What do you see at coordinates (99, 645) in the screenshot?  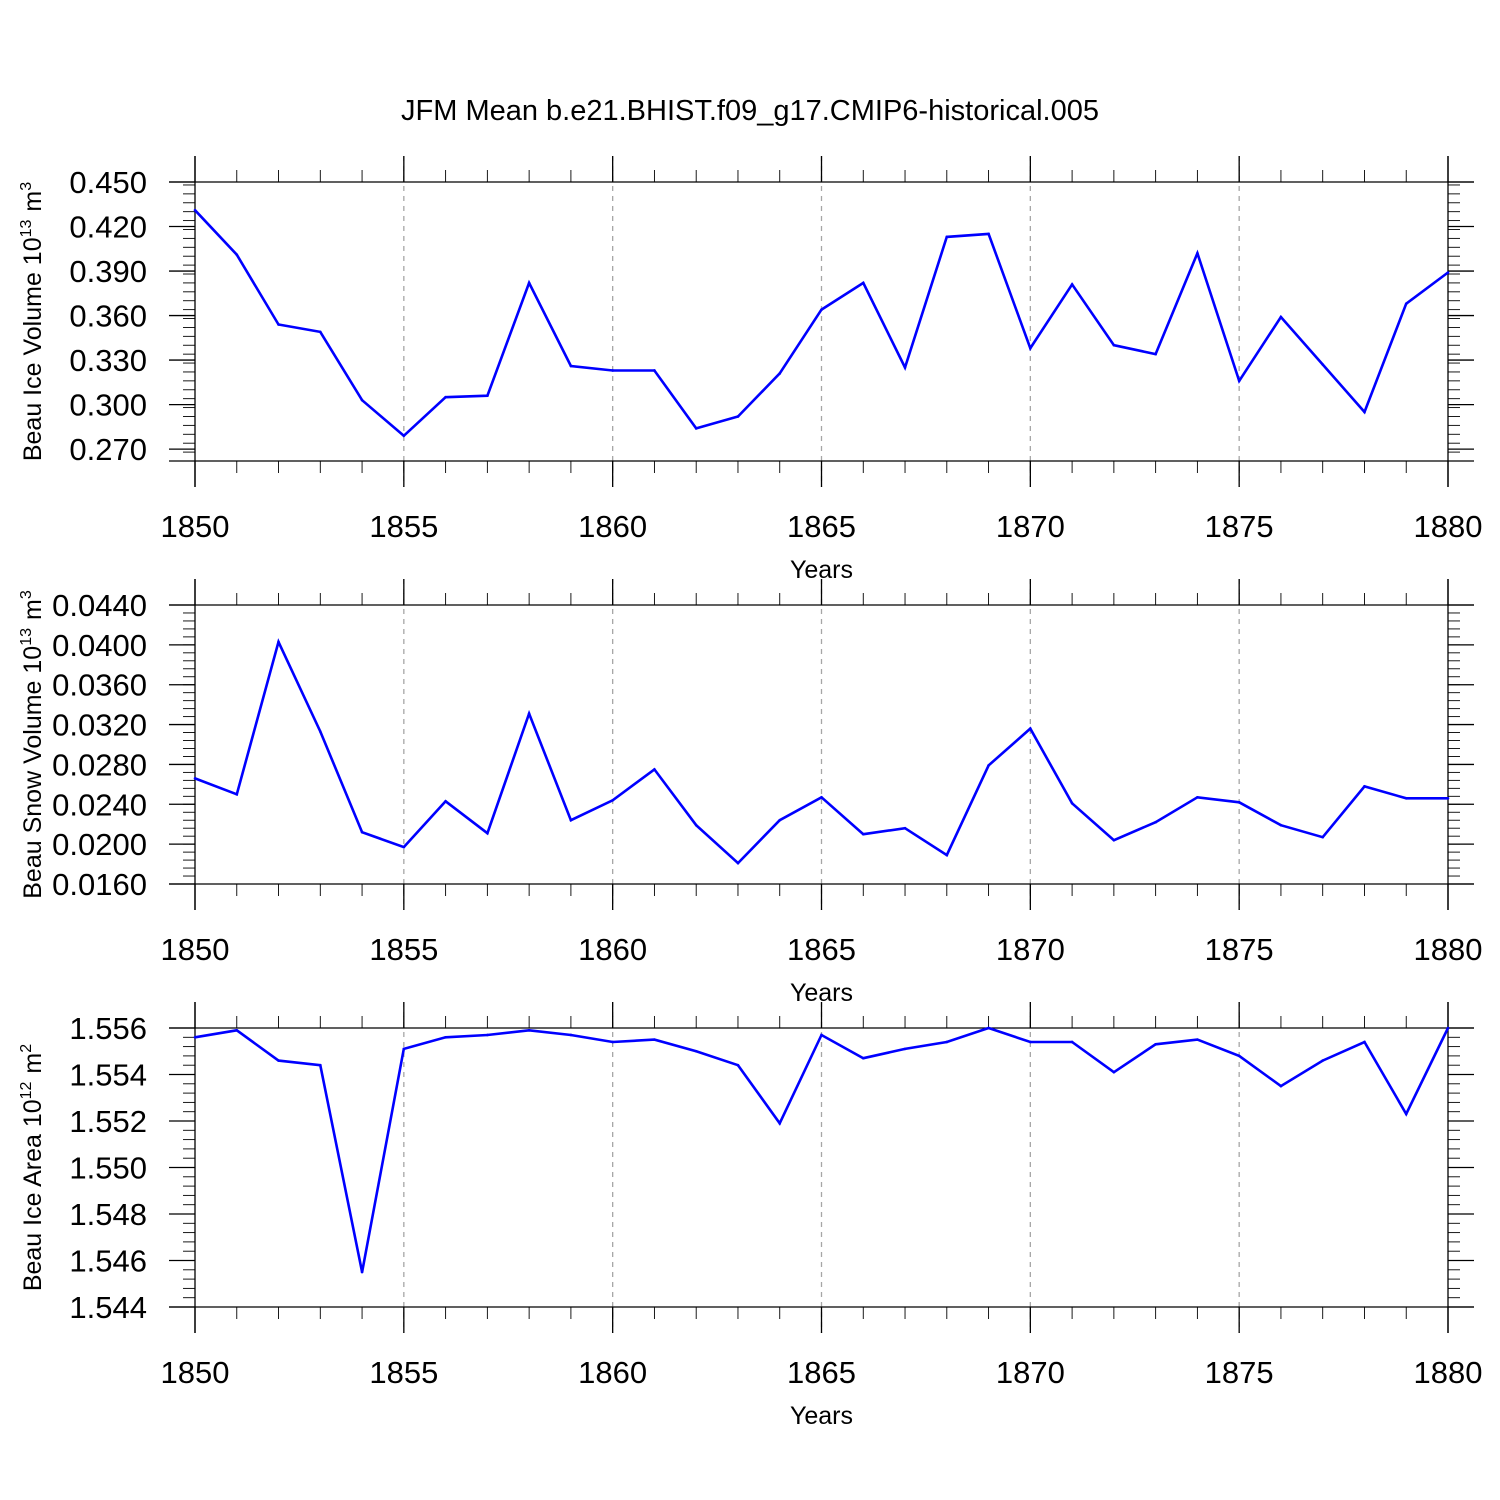 I see `y-tick-label: 0.0400` at bounding box center [99, 645].